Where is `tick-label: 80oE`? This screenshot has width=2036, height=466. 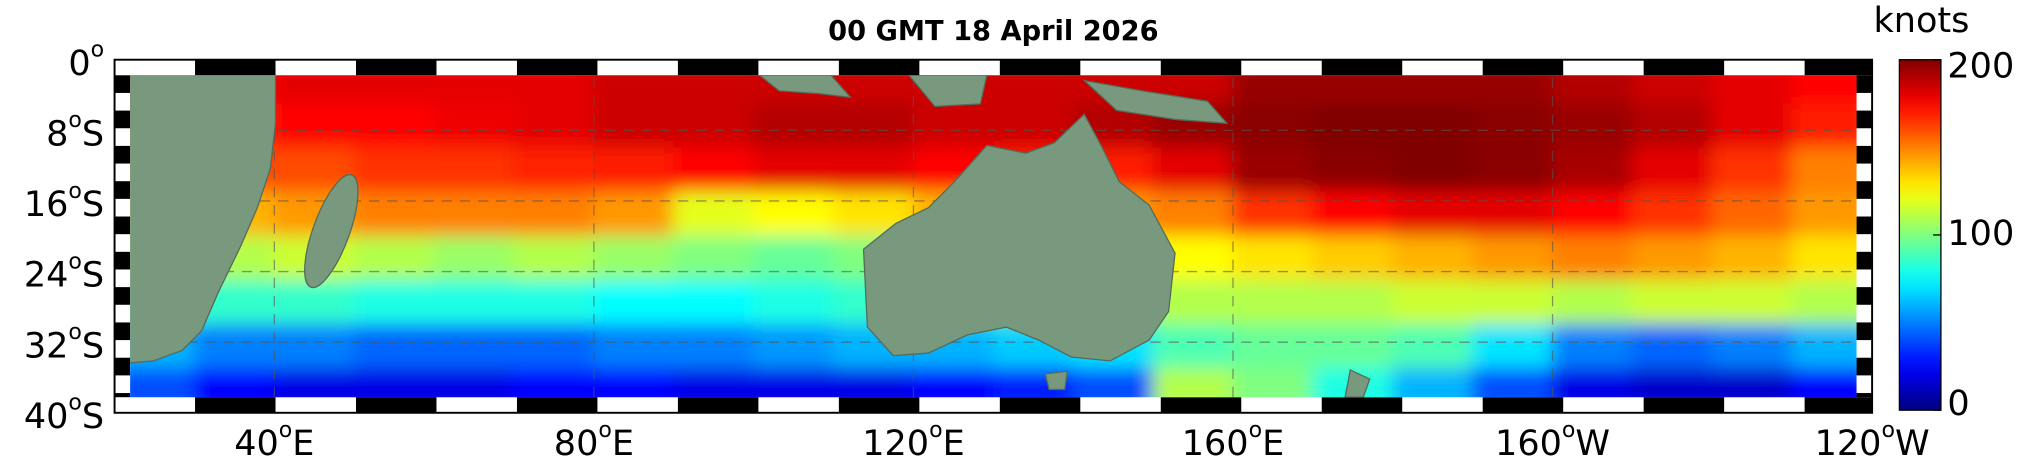 tick-label: 80oE is located at coordinates (594, 441).